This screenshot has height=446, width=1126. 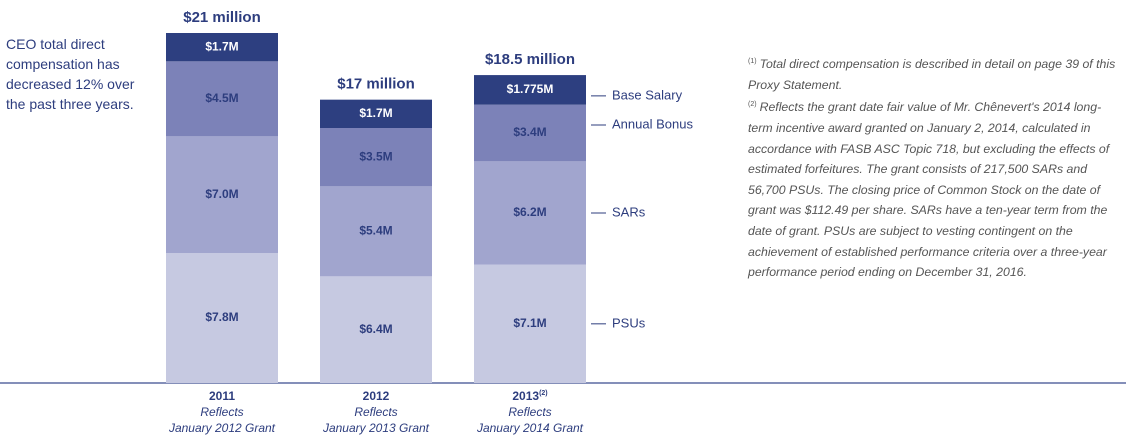 I want to click on total-label: $17 million, so click(x=376, y=84).